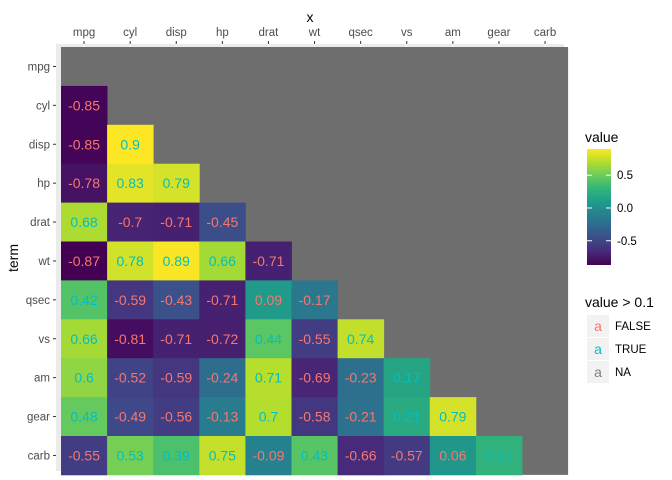  I want to click on cell-value-label: 0.66, so click(83, 339).